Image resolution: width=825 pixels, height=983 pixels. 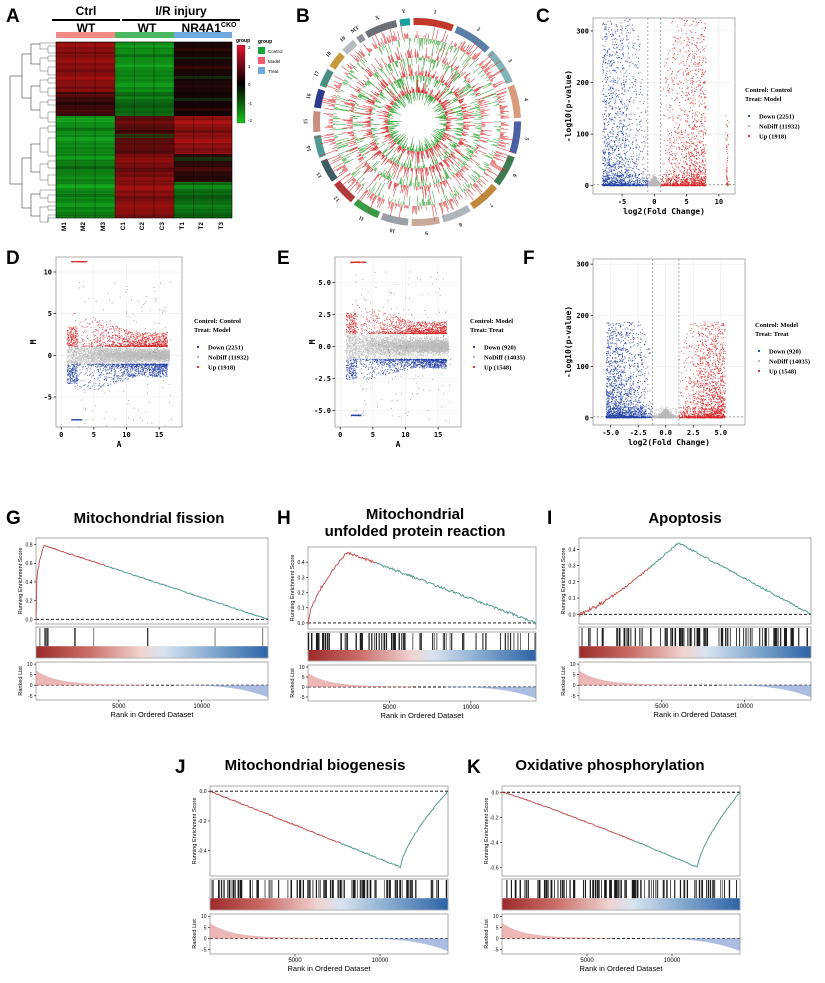 What do you see at coordinates (322, 379) in the screenshot?
I see `ytick--2.5: -2.5` at bounding box center [322, 379].